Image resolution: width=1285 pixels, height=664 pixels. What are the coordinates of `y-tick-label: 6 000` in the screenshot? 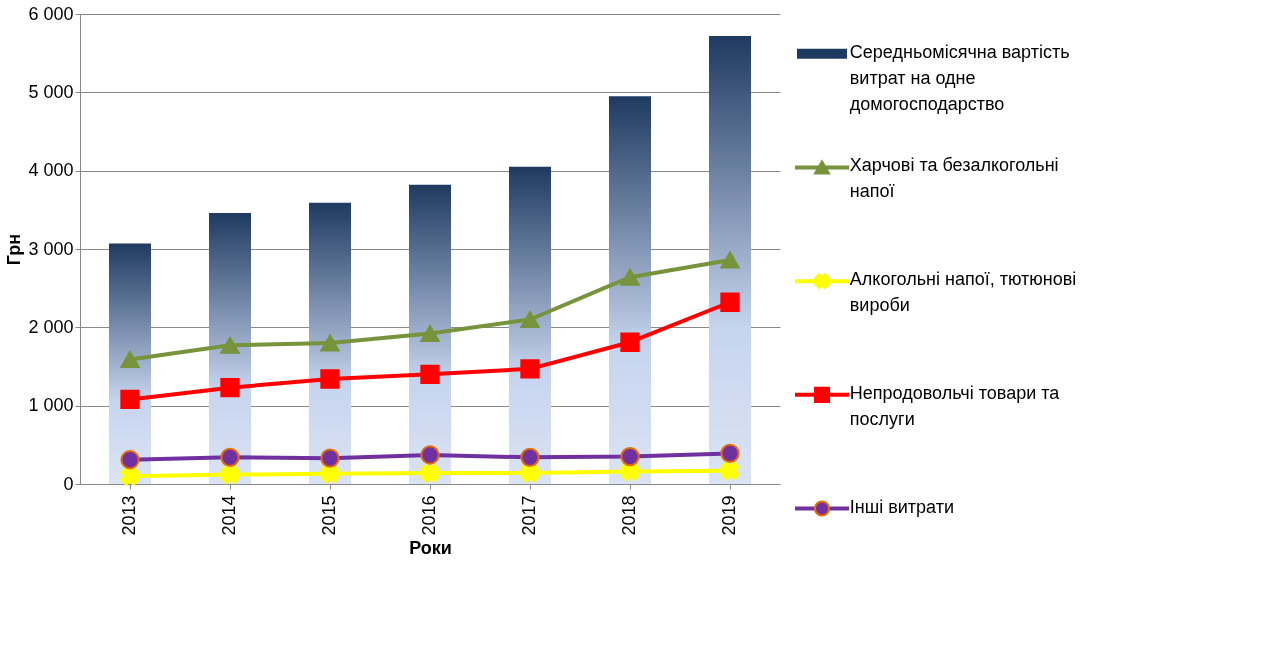 It's located at (51, 13).